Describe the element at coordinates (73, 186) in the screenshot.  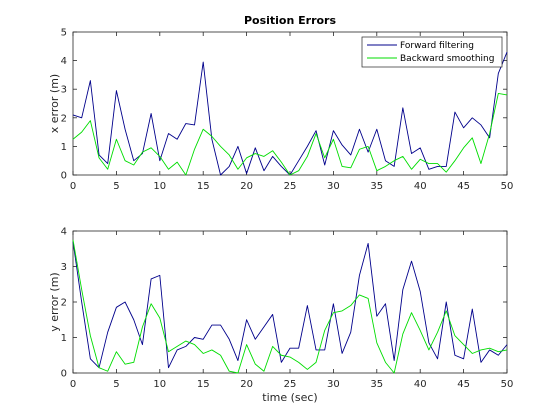
I see `x-error-xtick-label: 0` at that location.